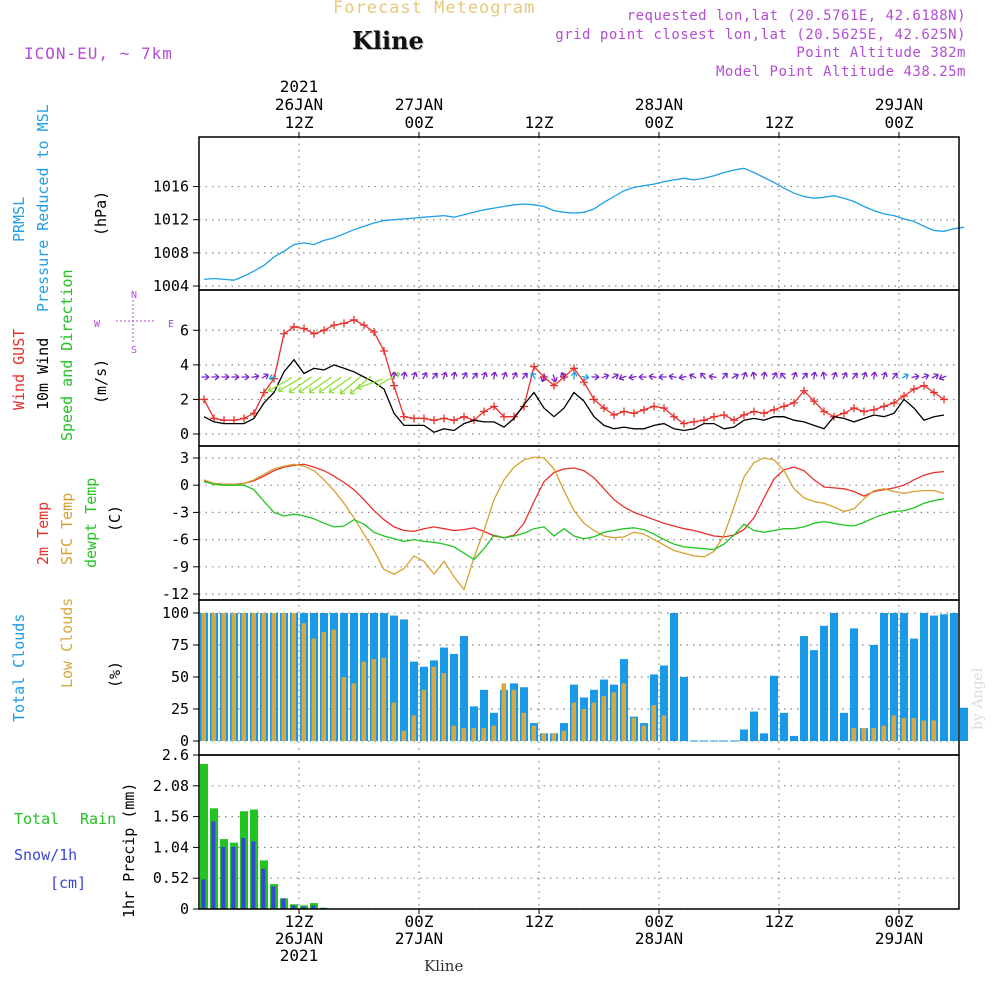  What do you see at coordinates (43, 533) in the screenshot?
I see `temp-2m-label: 2m Temp` at bounding box center [43, 533].